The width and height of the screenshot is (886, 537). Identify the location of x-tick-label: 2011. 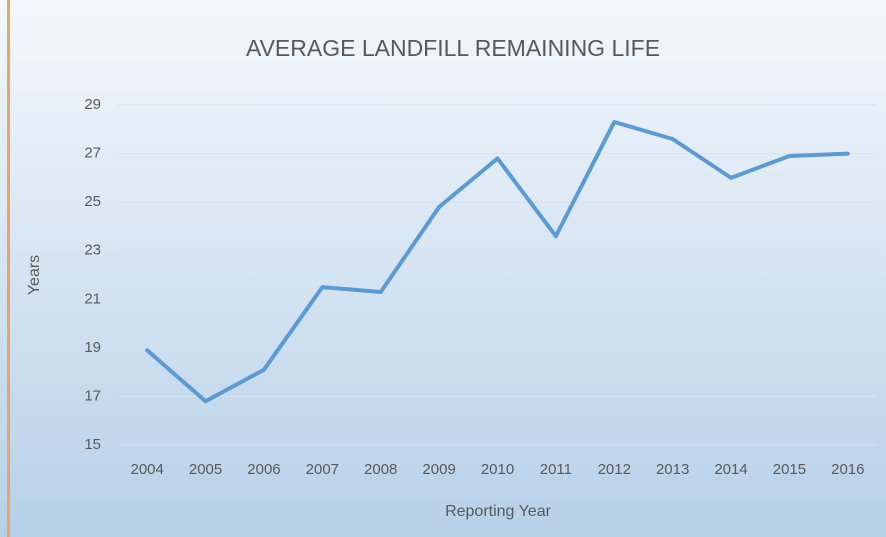
(556, 469).